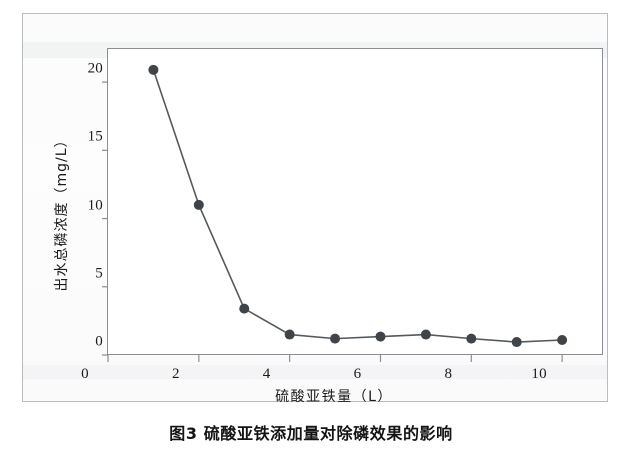  Describe the element at coordinates (83, 242) in the screenshot. I see `y-axis-tick-labels: 0 5 10 15 20` at that location.